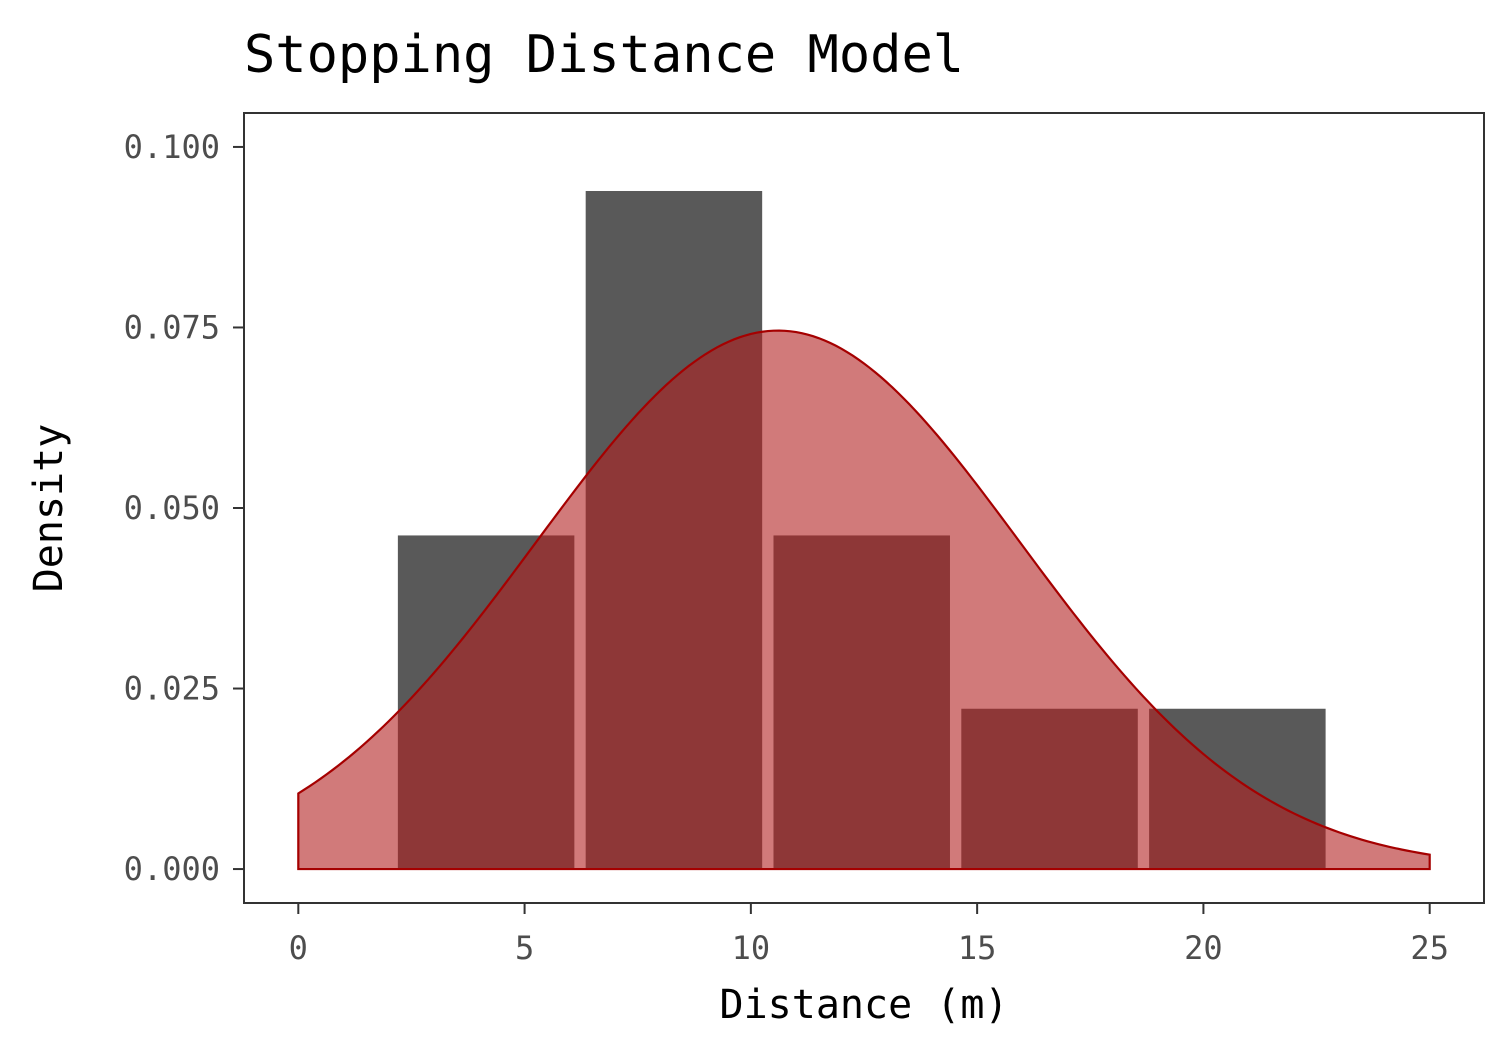 Image resolution: width=1512 pixels, height=1058 pixels. Describe the element at coordinates (604, 55) in the screenshot. I see `chart-title: Stopping Distance Model` at that location.